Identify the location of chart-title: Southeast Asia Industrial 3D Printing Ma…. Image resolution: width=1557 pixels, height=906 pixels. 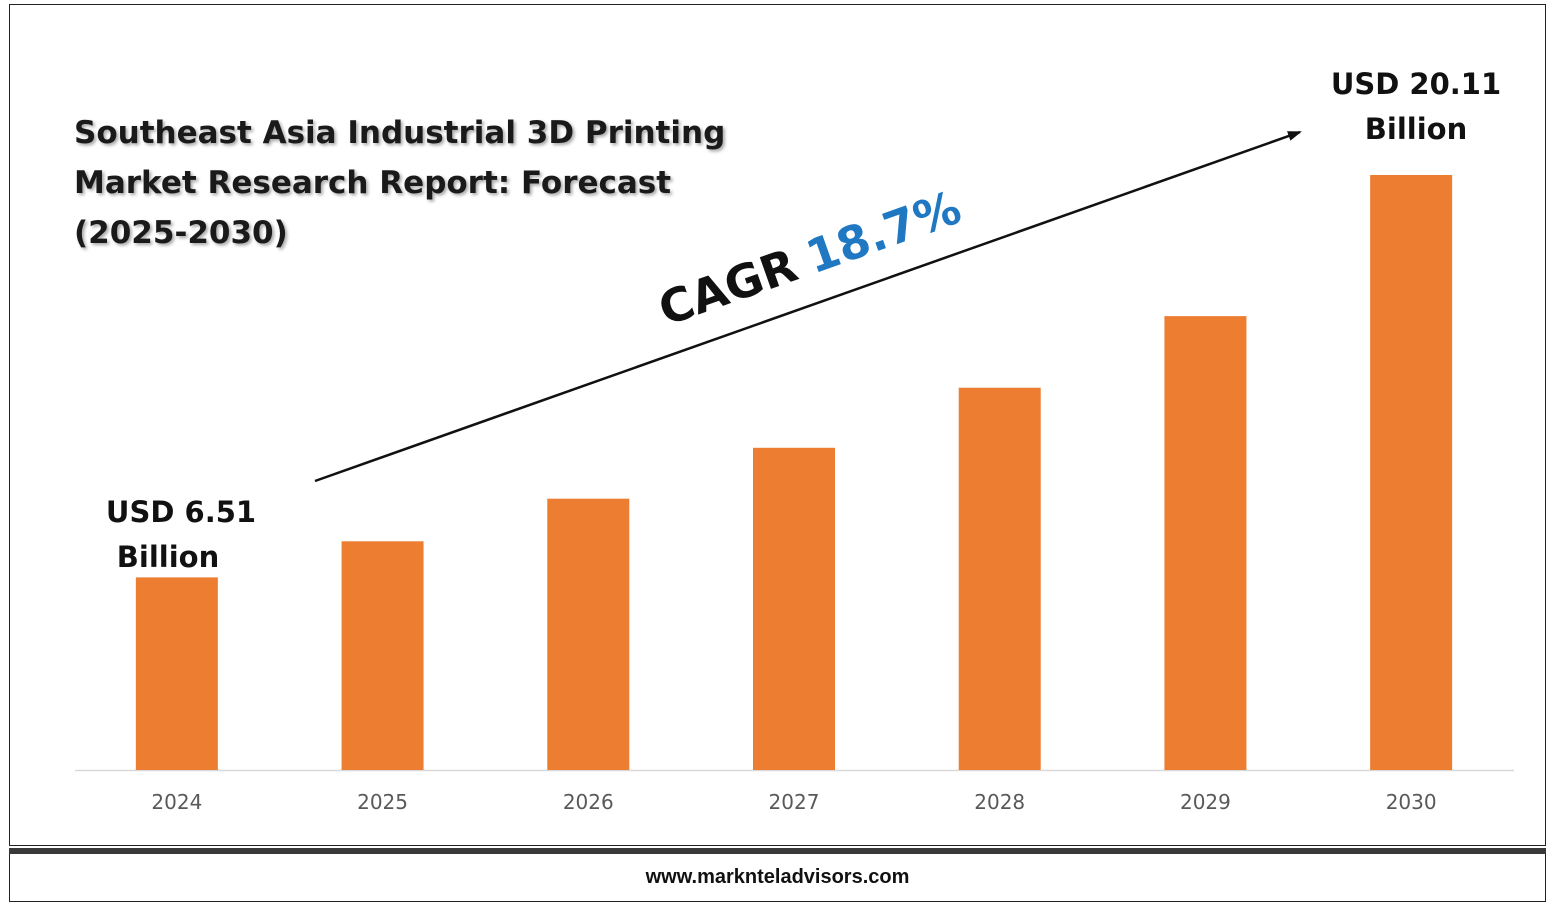
(400, 183).